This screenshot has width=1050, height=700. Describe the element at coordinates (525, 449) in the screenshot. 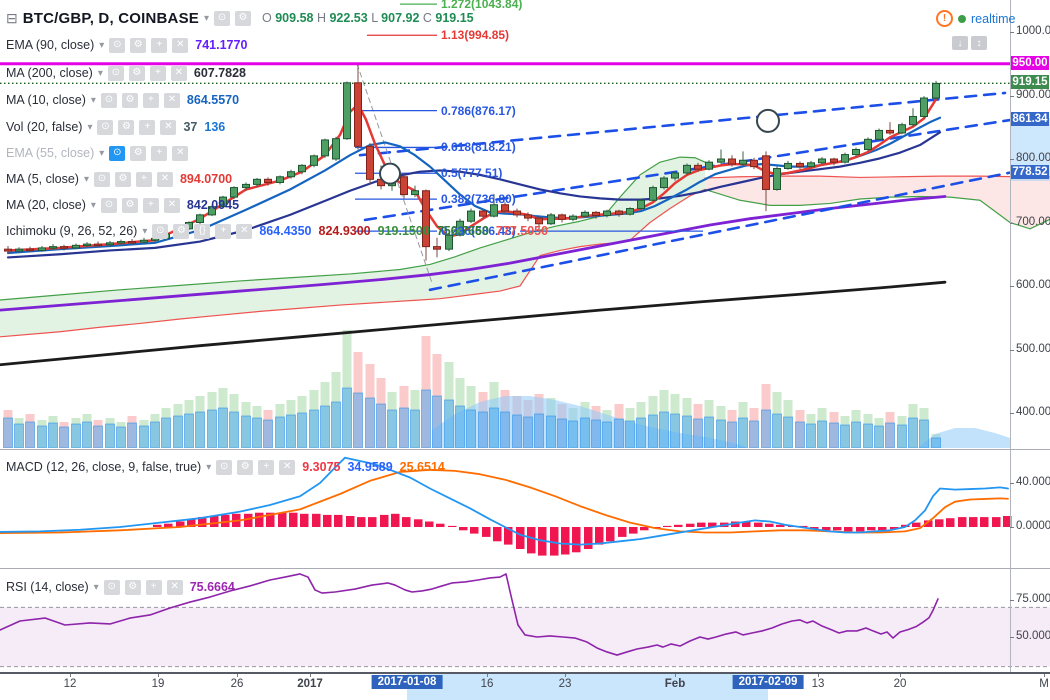

I see `panel-divider-macd` at that location.